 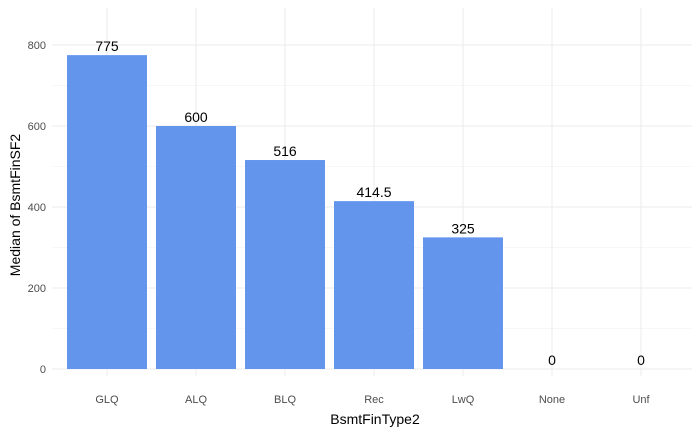 What do you see at coordinates (37, 127) in the screenshot?
I see `y-tick-label-600: 600` at bounding box center [37, 127].